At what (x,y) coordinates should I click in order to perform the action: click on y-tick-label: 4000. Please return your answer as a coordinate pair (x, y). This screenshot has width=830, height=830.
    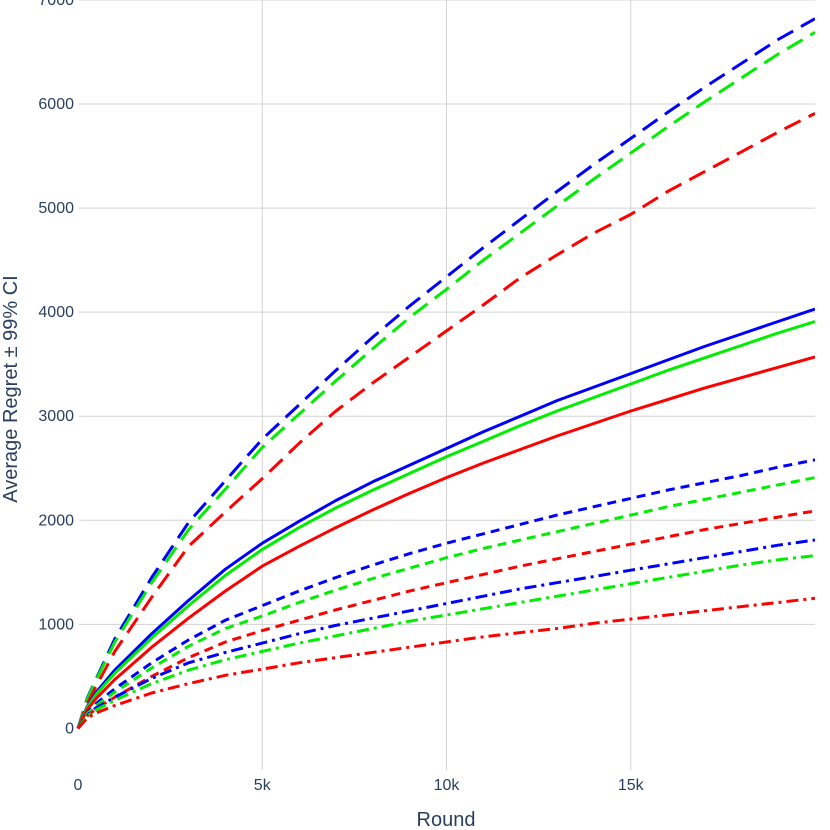
    Looking at the image, I should click on (56, 312).